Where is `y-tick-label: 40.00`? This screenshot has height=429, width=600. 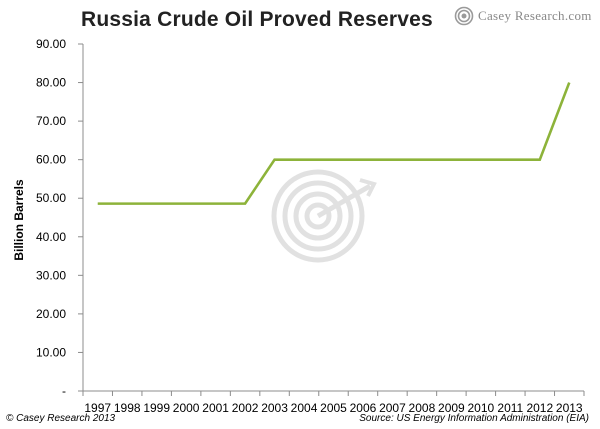
y-tick-label: 40.00 is located at coordinates (51, 237).